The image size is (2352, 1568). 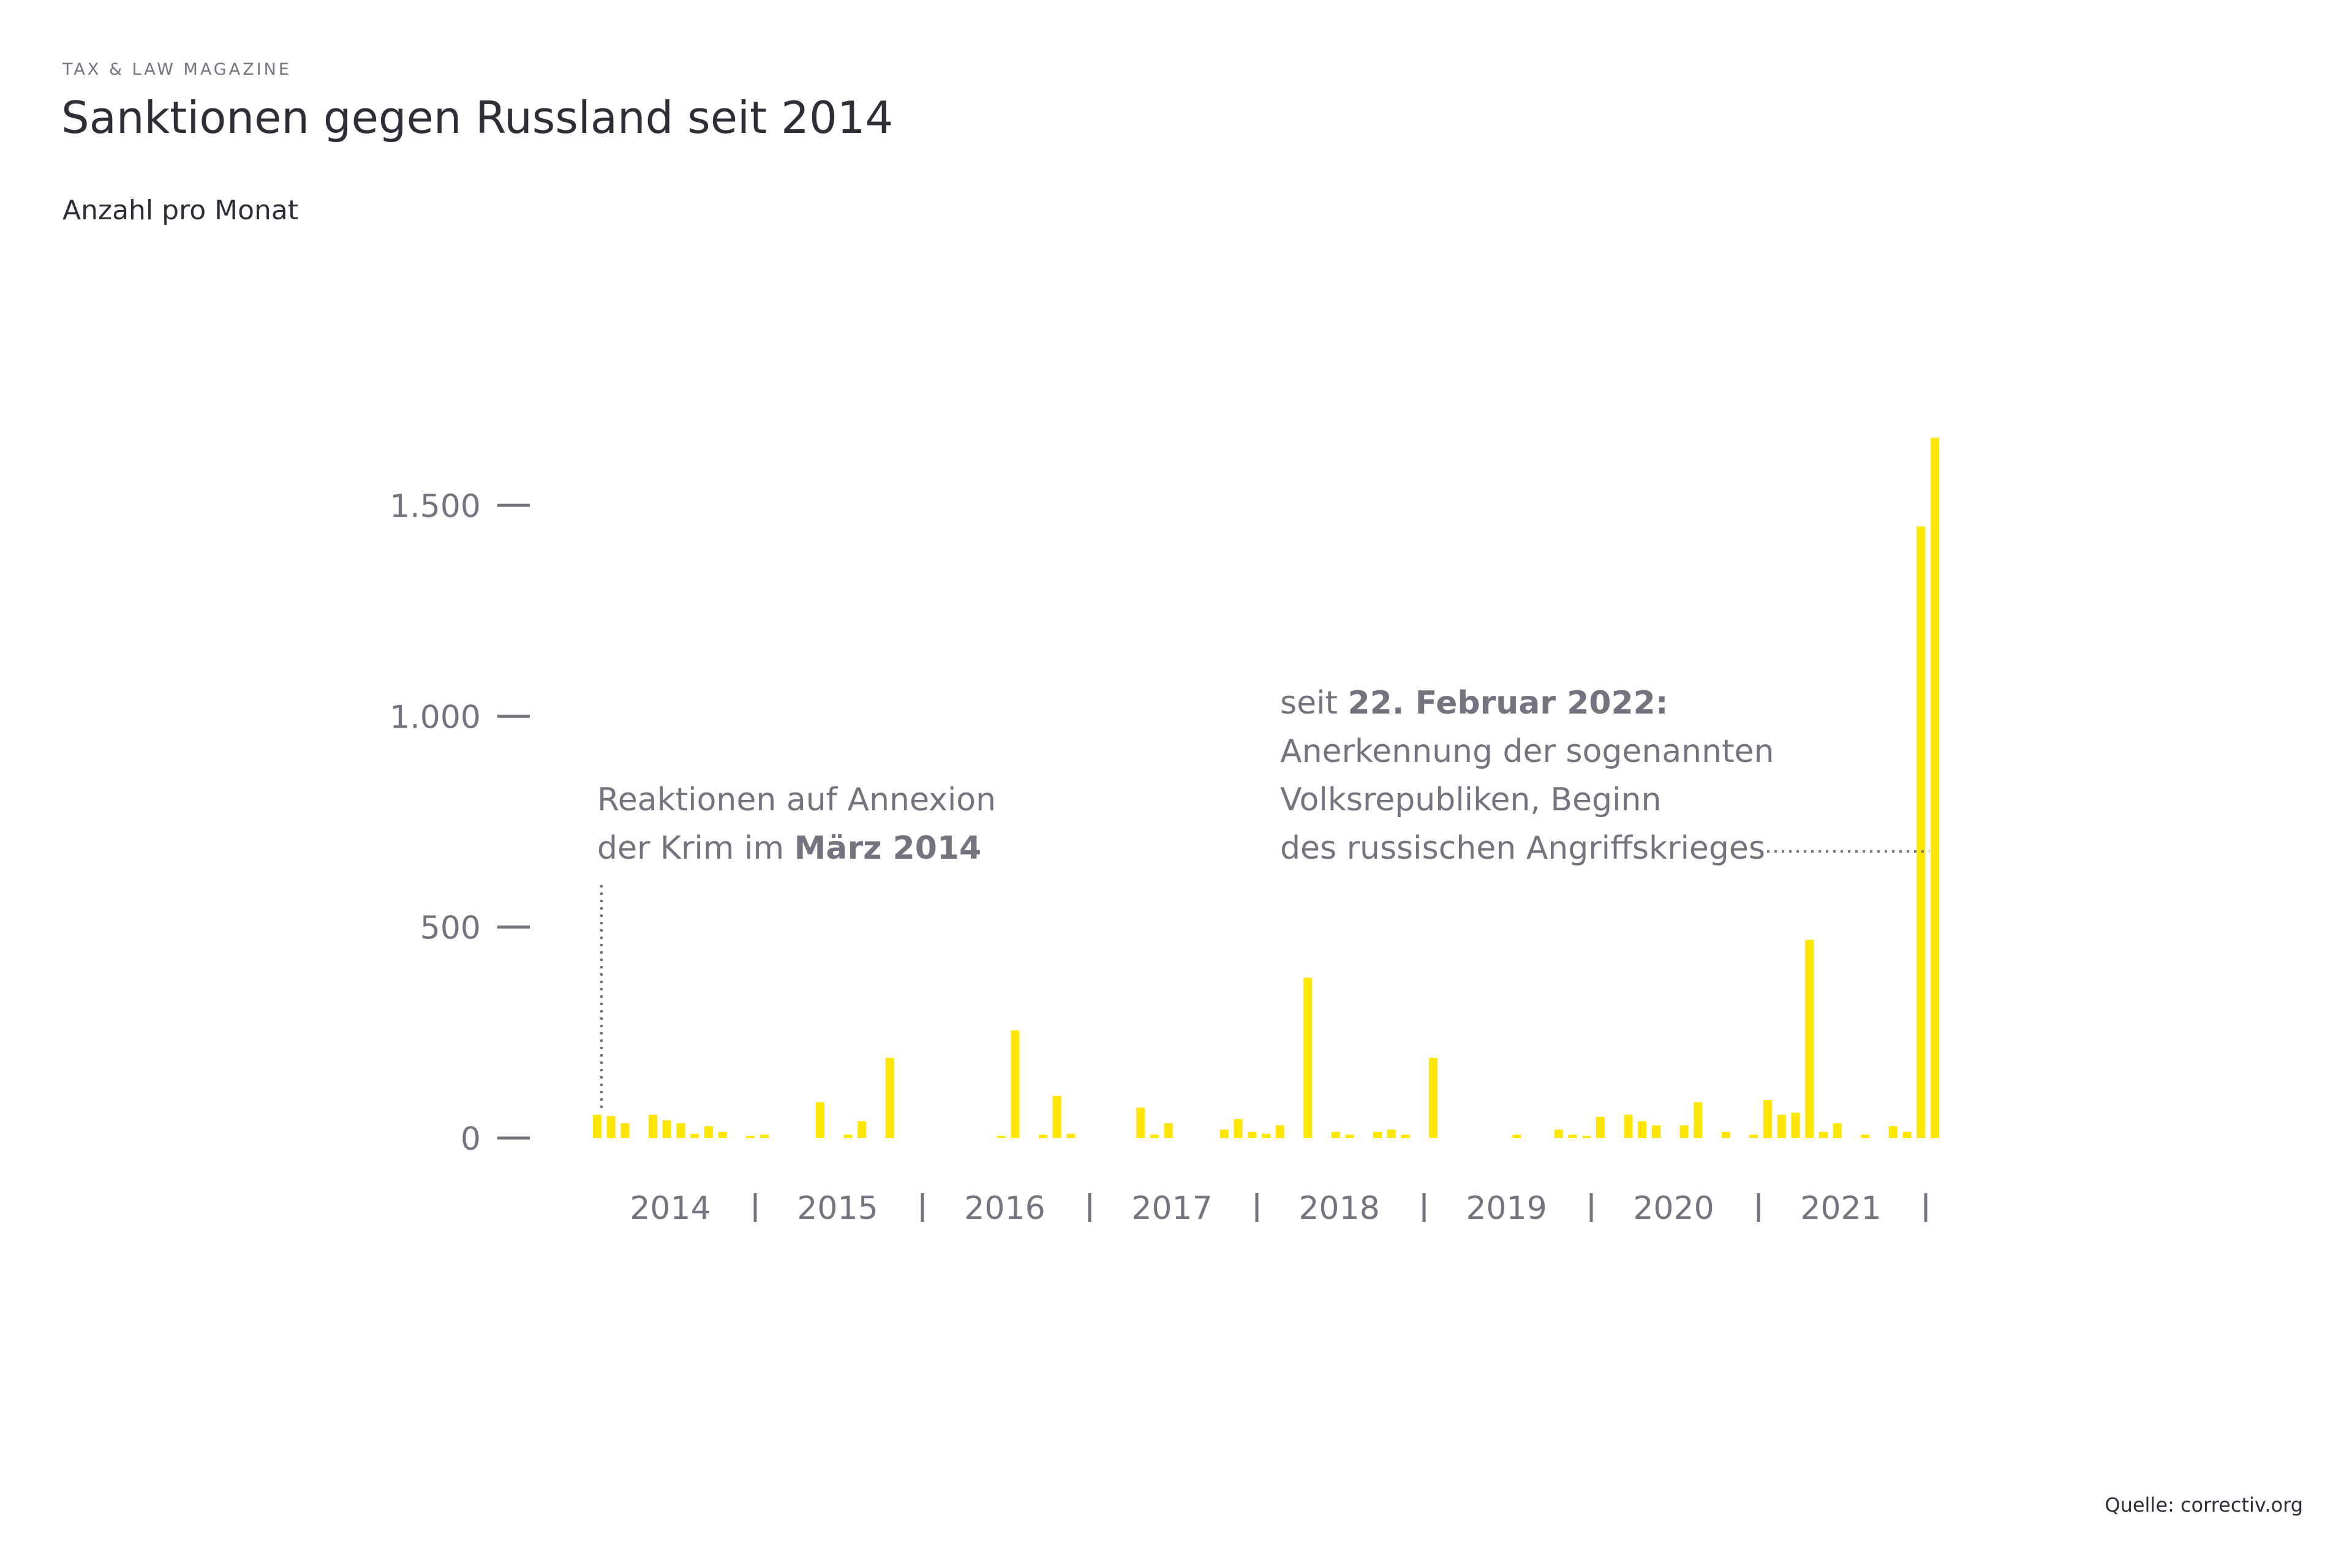 What do you see at coordinates (1507, 1208) in the screenshot?
I see `x-year-label: 2019` at bounding box center [1507, 1208].